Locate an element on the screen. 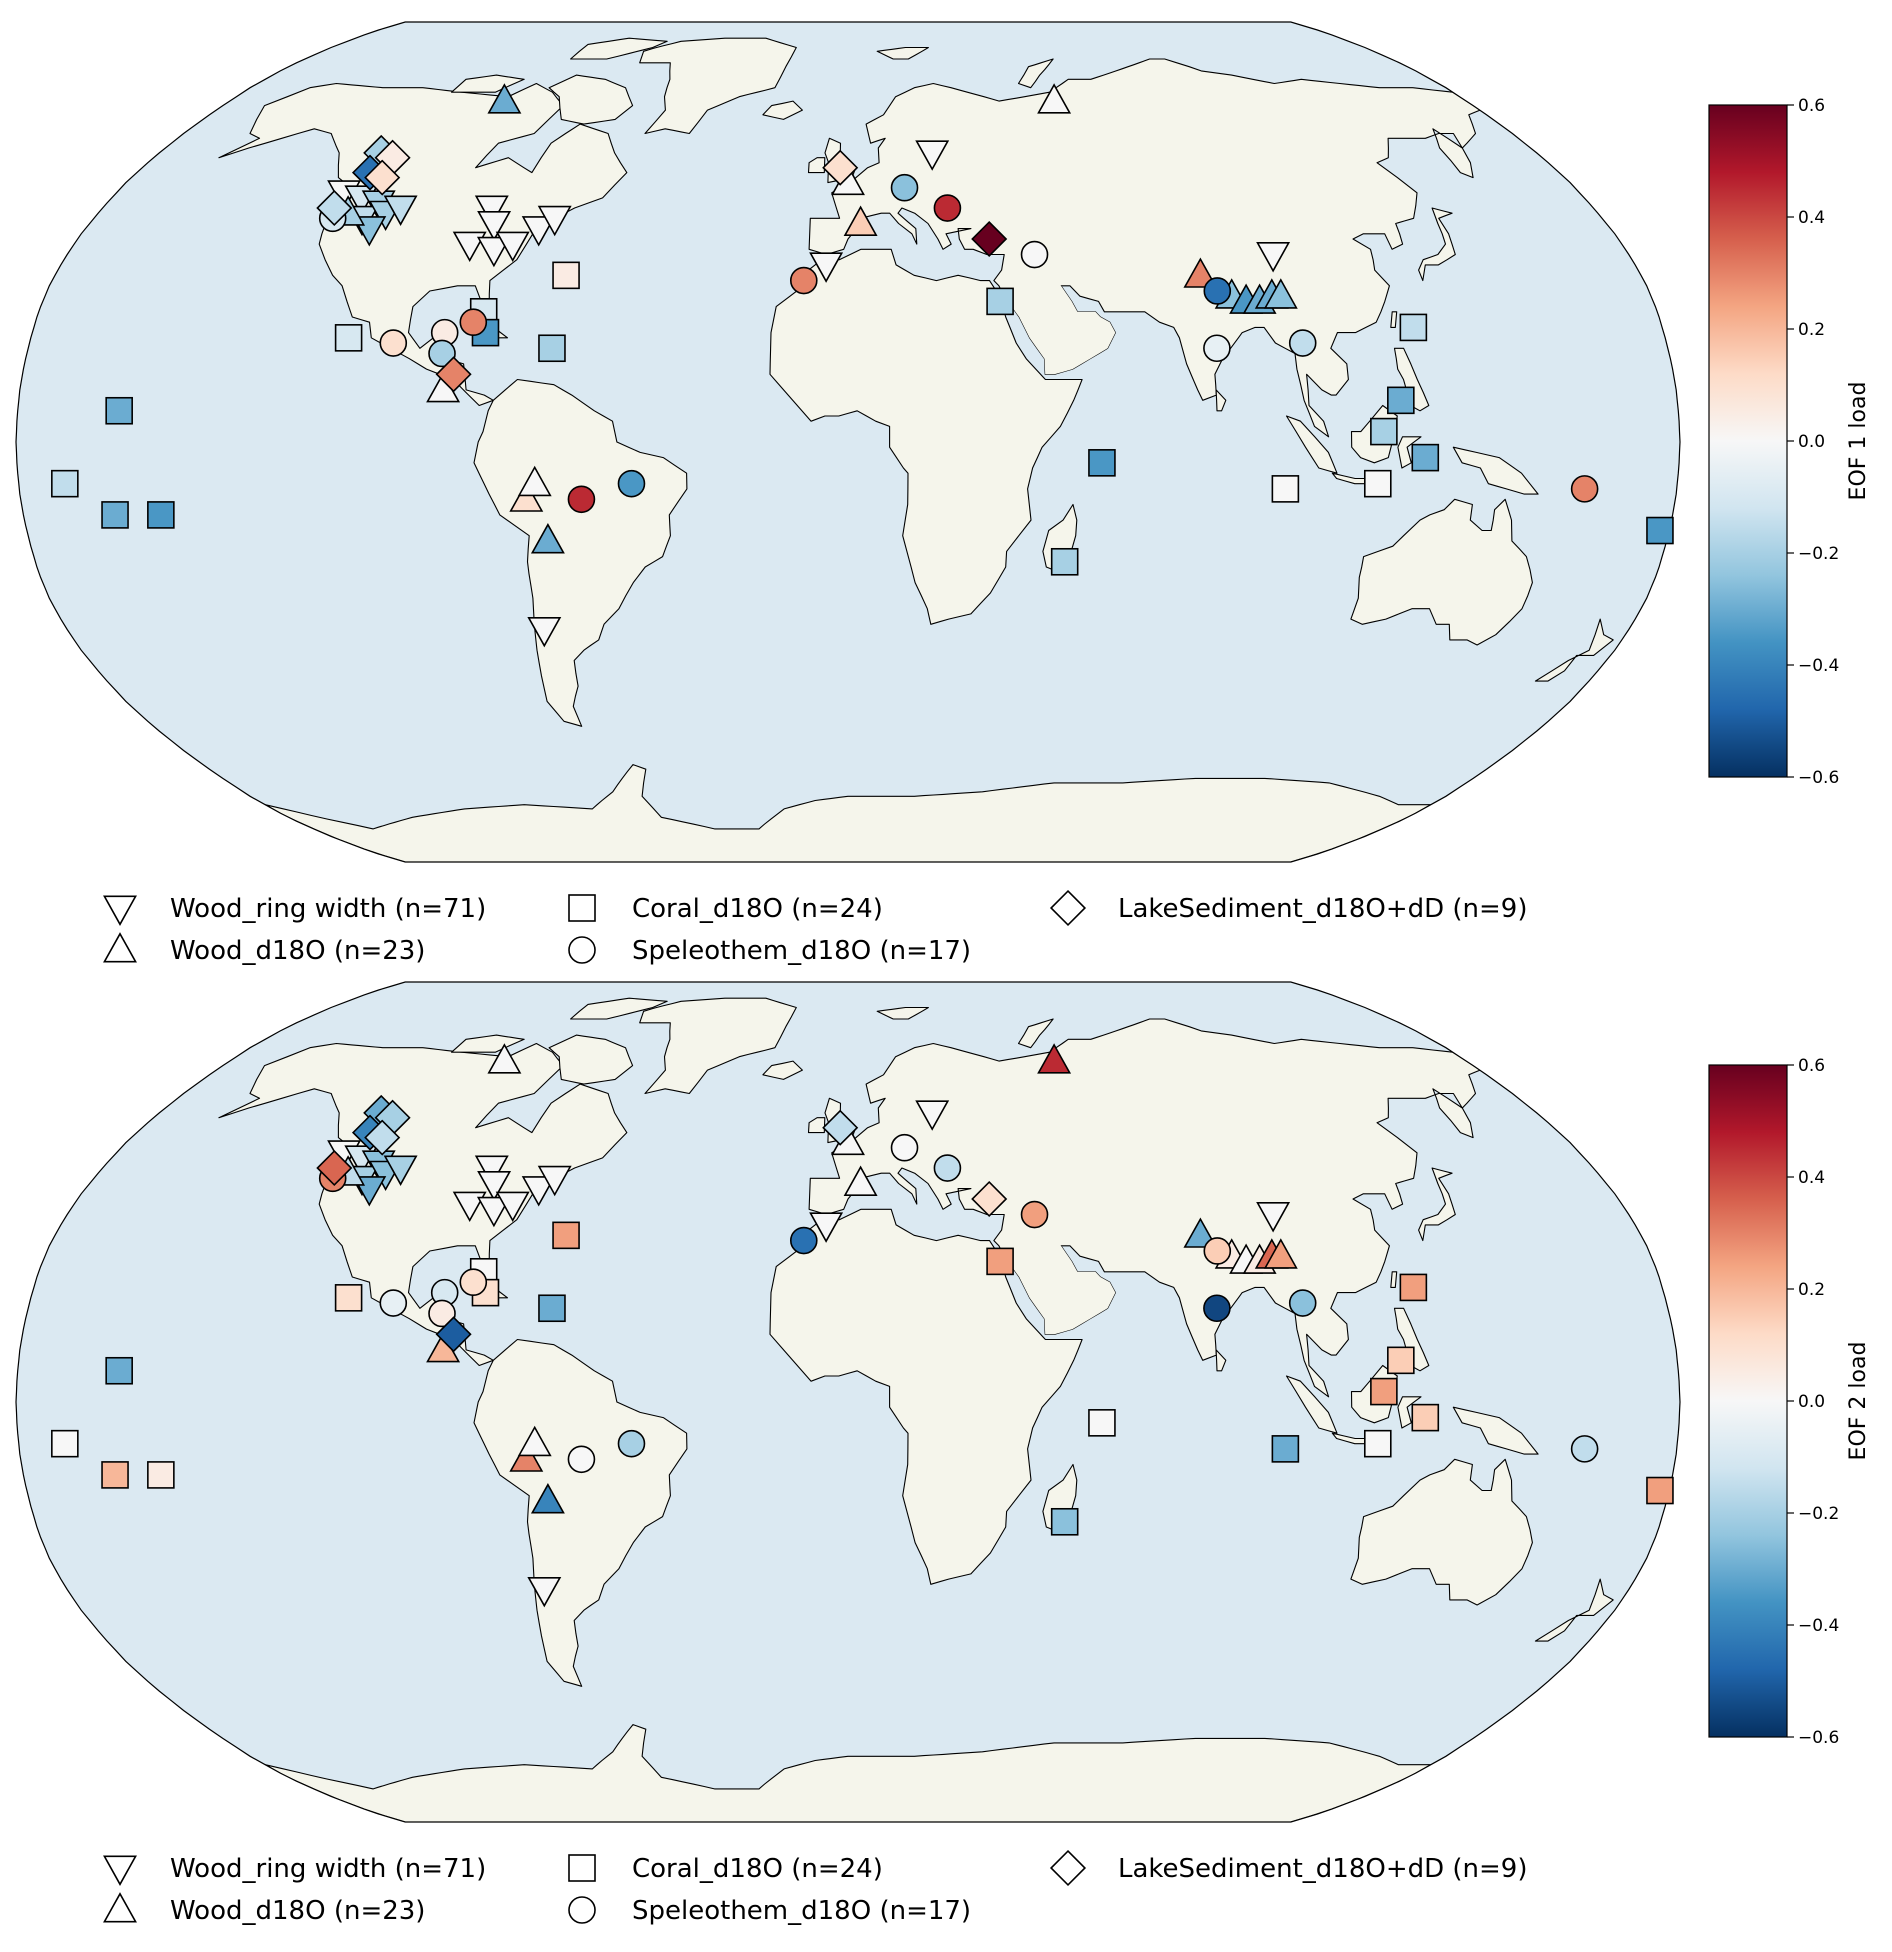 This screenshot has width=1892, height=1952. legend-label: LakeSediment_d18O+dD (n=9) is located at coordinates (1323, 1869).